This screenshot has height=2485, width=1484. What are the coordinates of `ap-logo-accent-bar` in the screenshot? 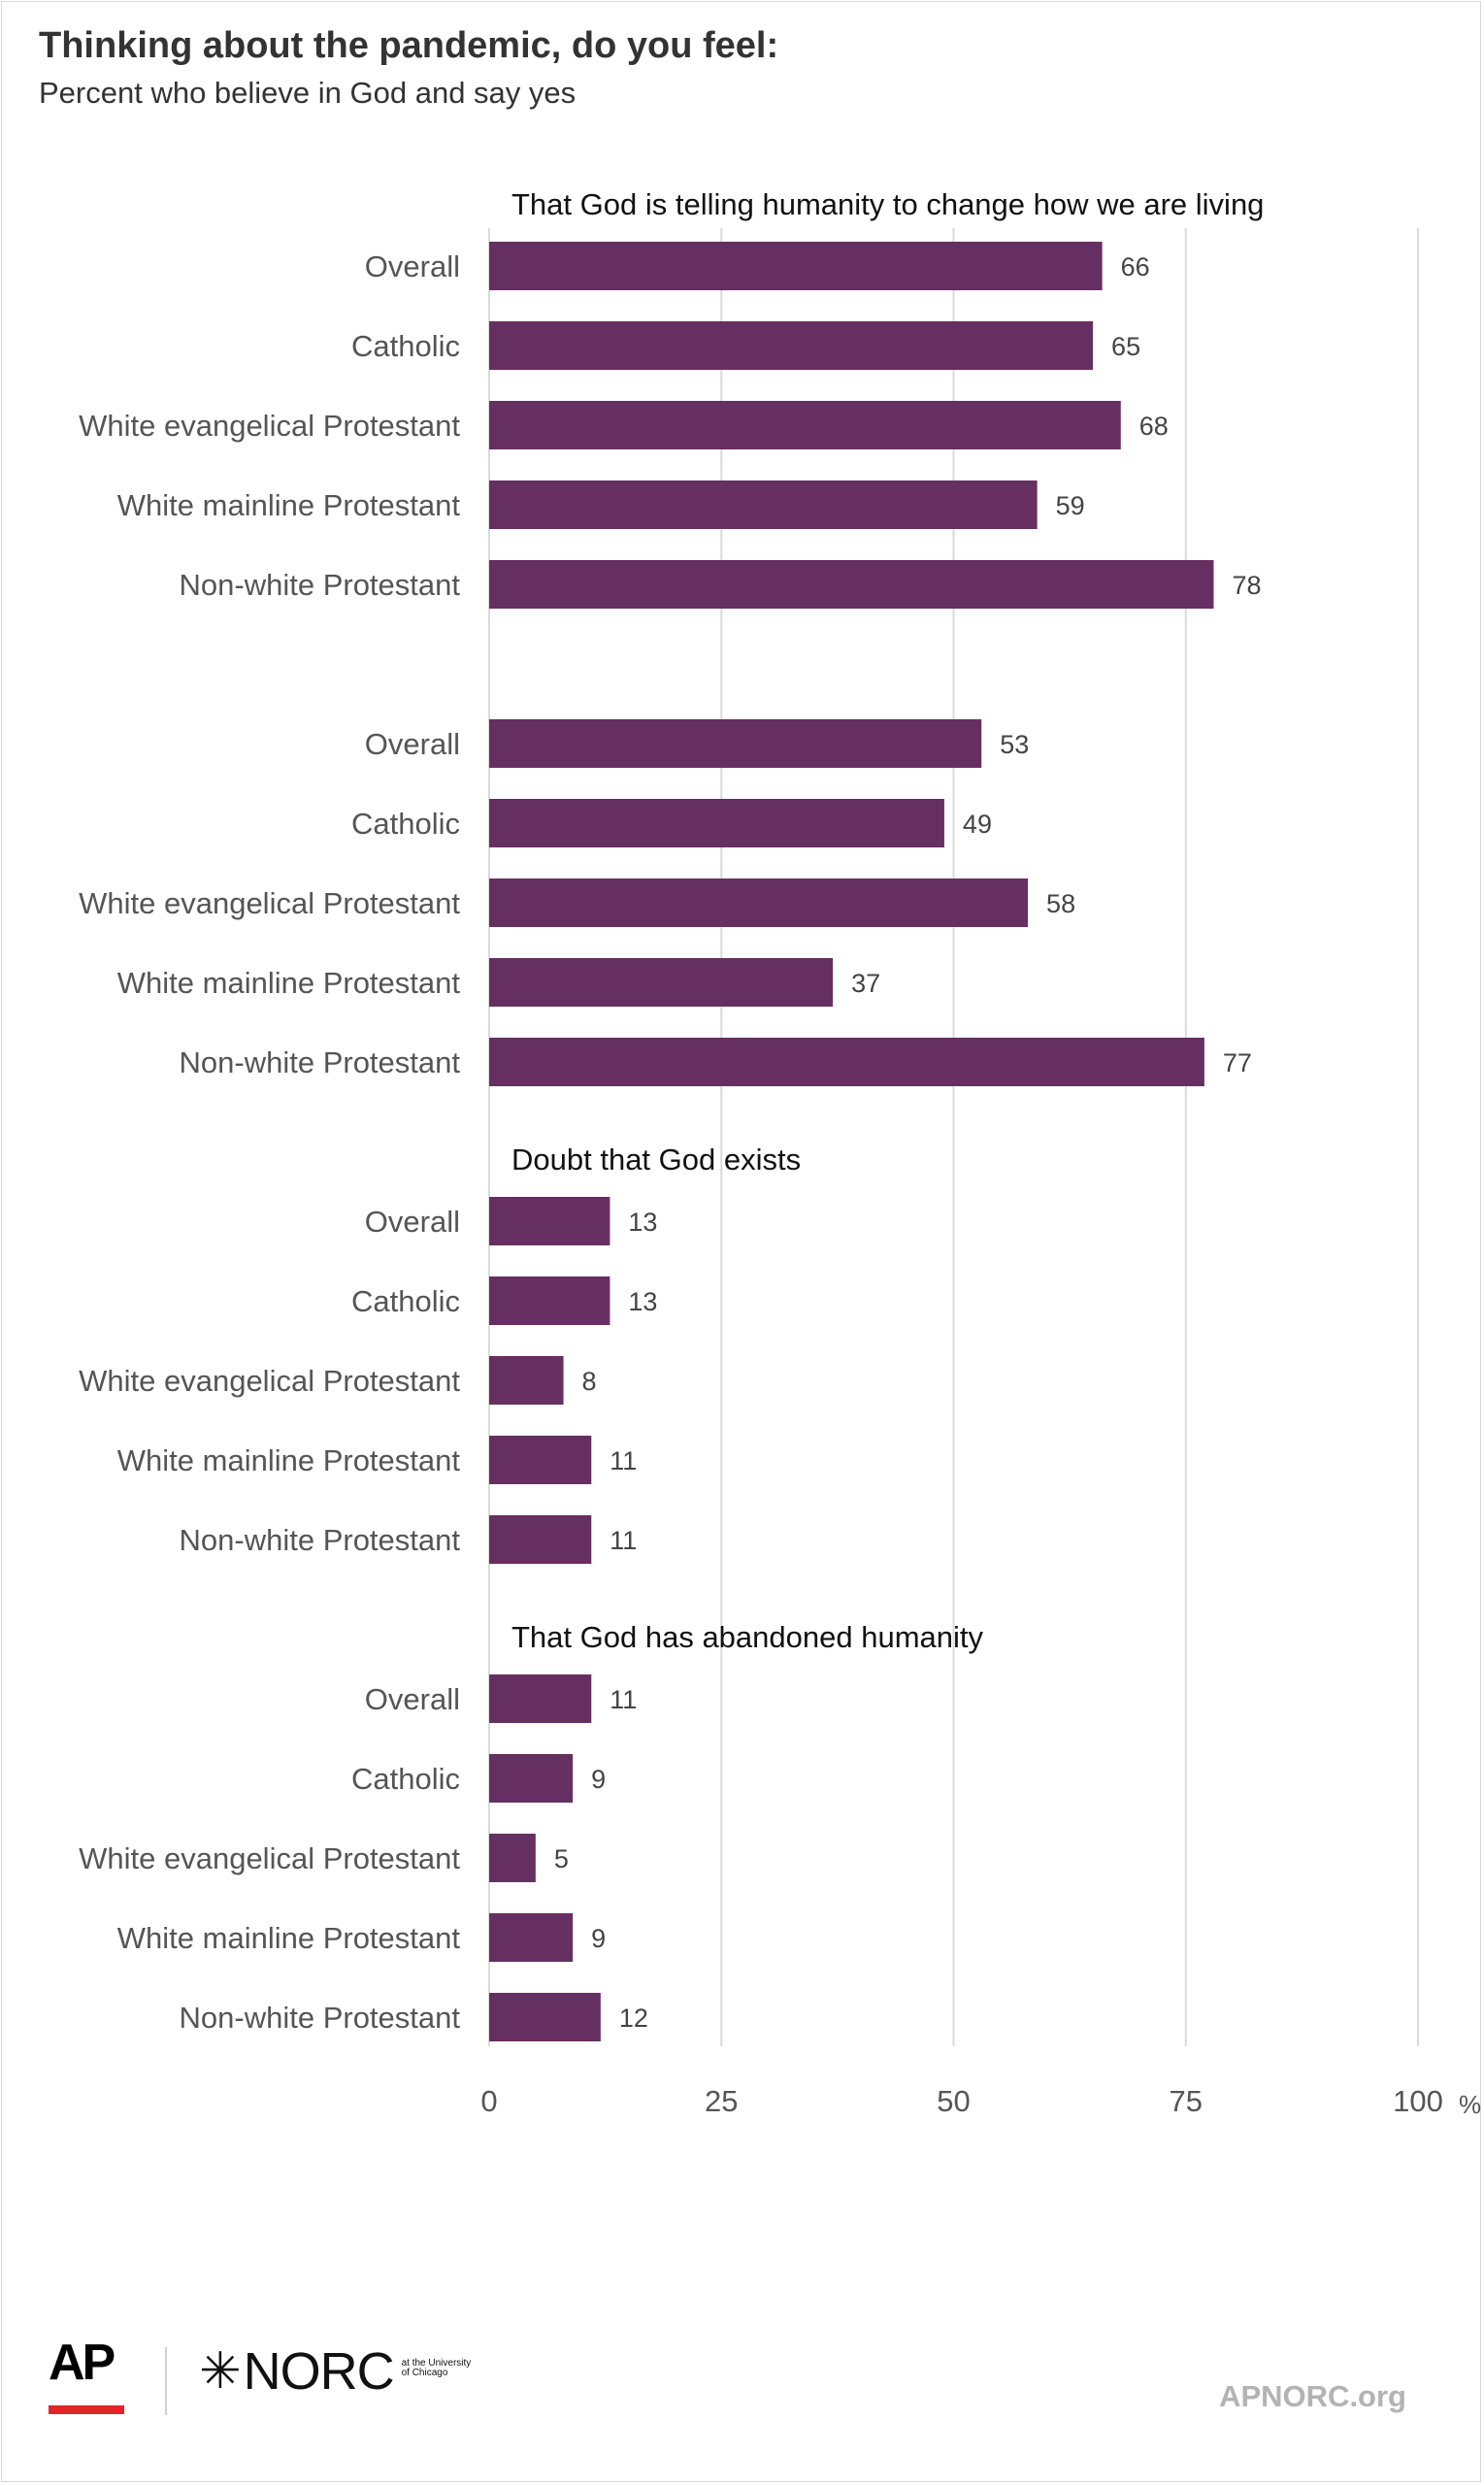 It's located at (86, 2410).